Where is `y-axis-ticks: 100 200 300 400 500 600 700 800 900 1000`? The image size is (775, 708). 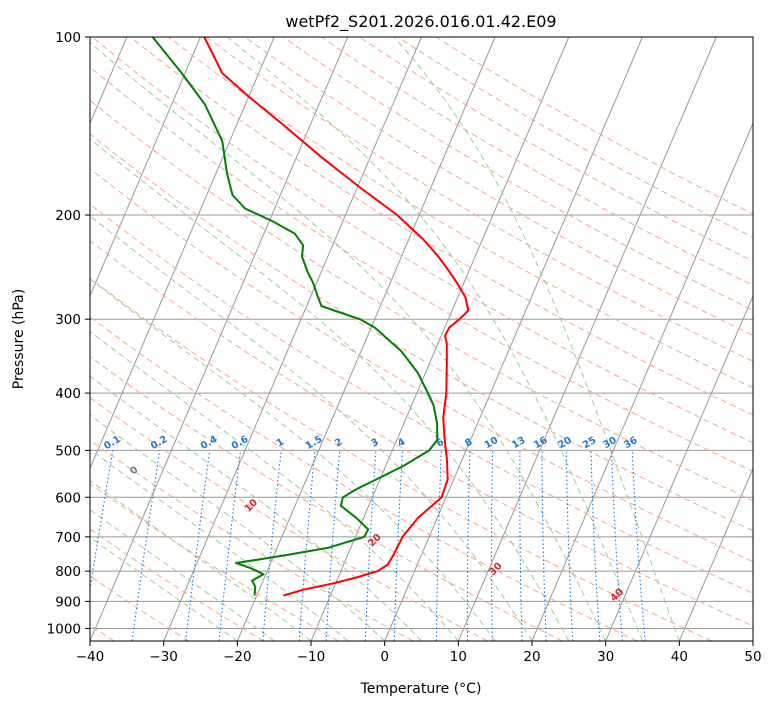
y-axis-ticks: 100 200 300 400 500 600 700 800 900 1000 is located at coordinates (68, 333).